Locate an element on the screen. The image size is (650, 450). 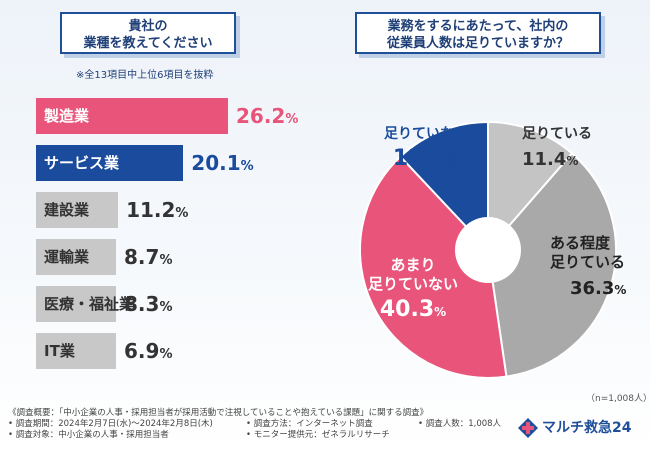
survey-target: • 調査対象：中小企業の人事・採用担当者 is located at coordinates (88, 435).